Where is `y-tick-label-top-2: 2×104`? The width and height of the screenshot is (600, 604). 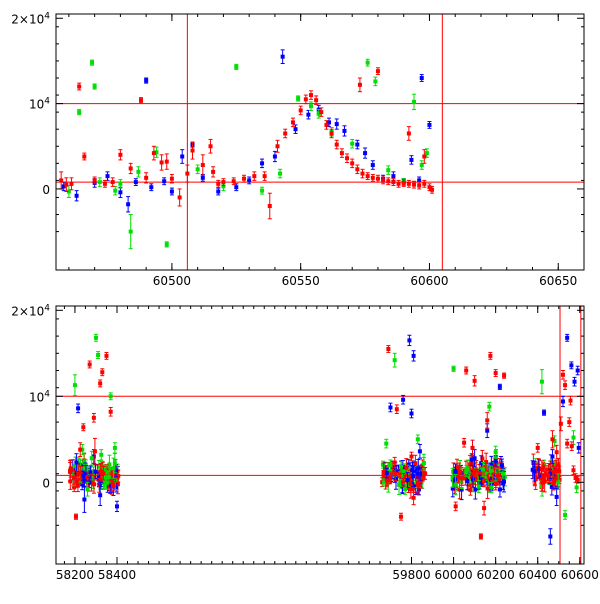
y-tick-label-top-2: 2×104 is located at coordinates (30, 18).